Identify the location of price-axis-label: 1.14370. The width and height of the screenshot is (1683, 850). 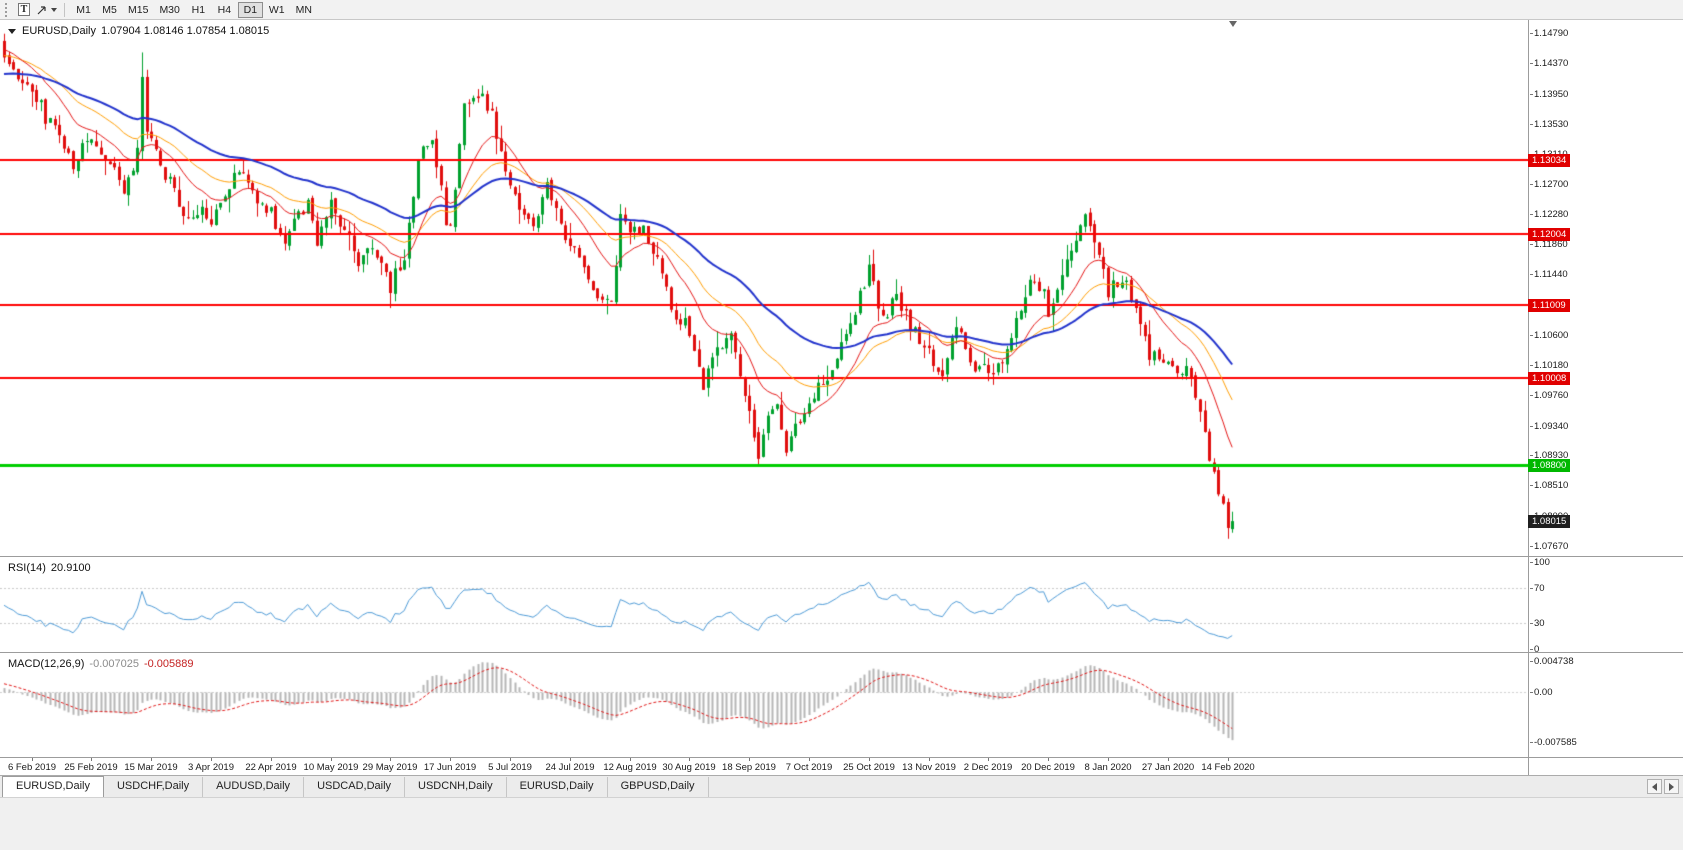
(1549, 64).